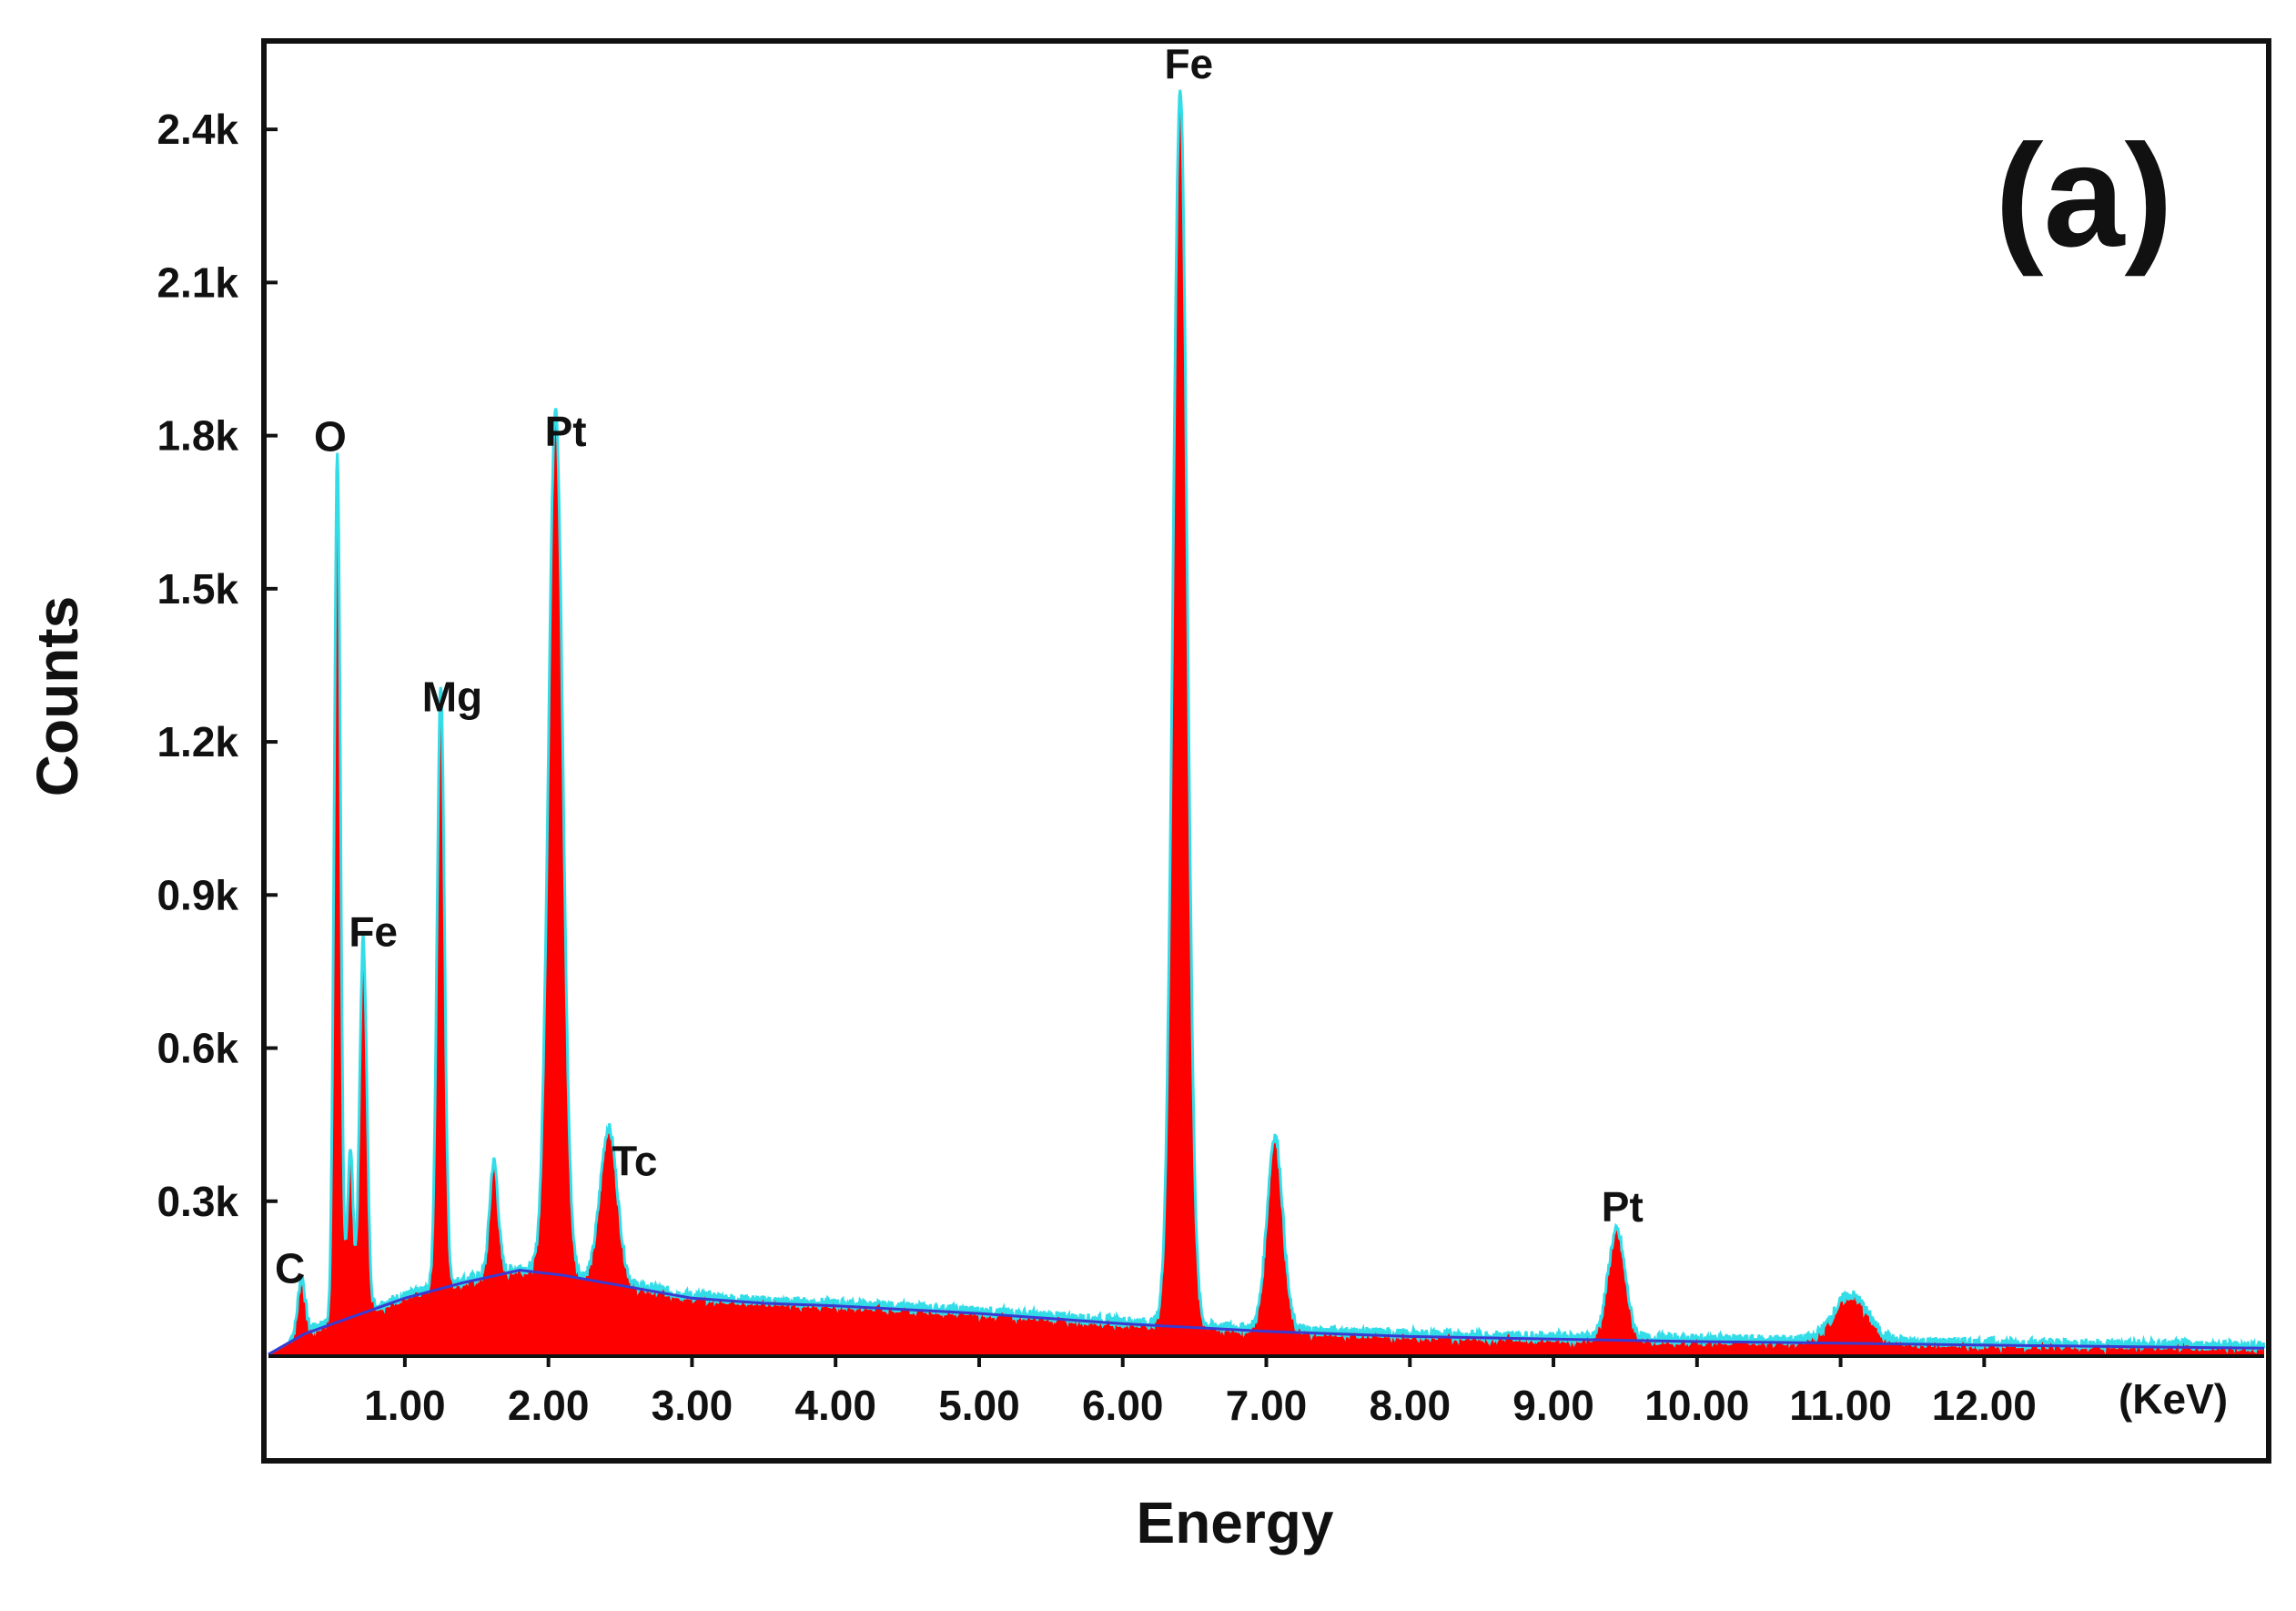 This screenshot has width=2296, height=1611. I want to click on peak-label: O, so click(330, 436).